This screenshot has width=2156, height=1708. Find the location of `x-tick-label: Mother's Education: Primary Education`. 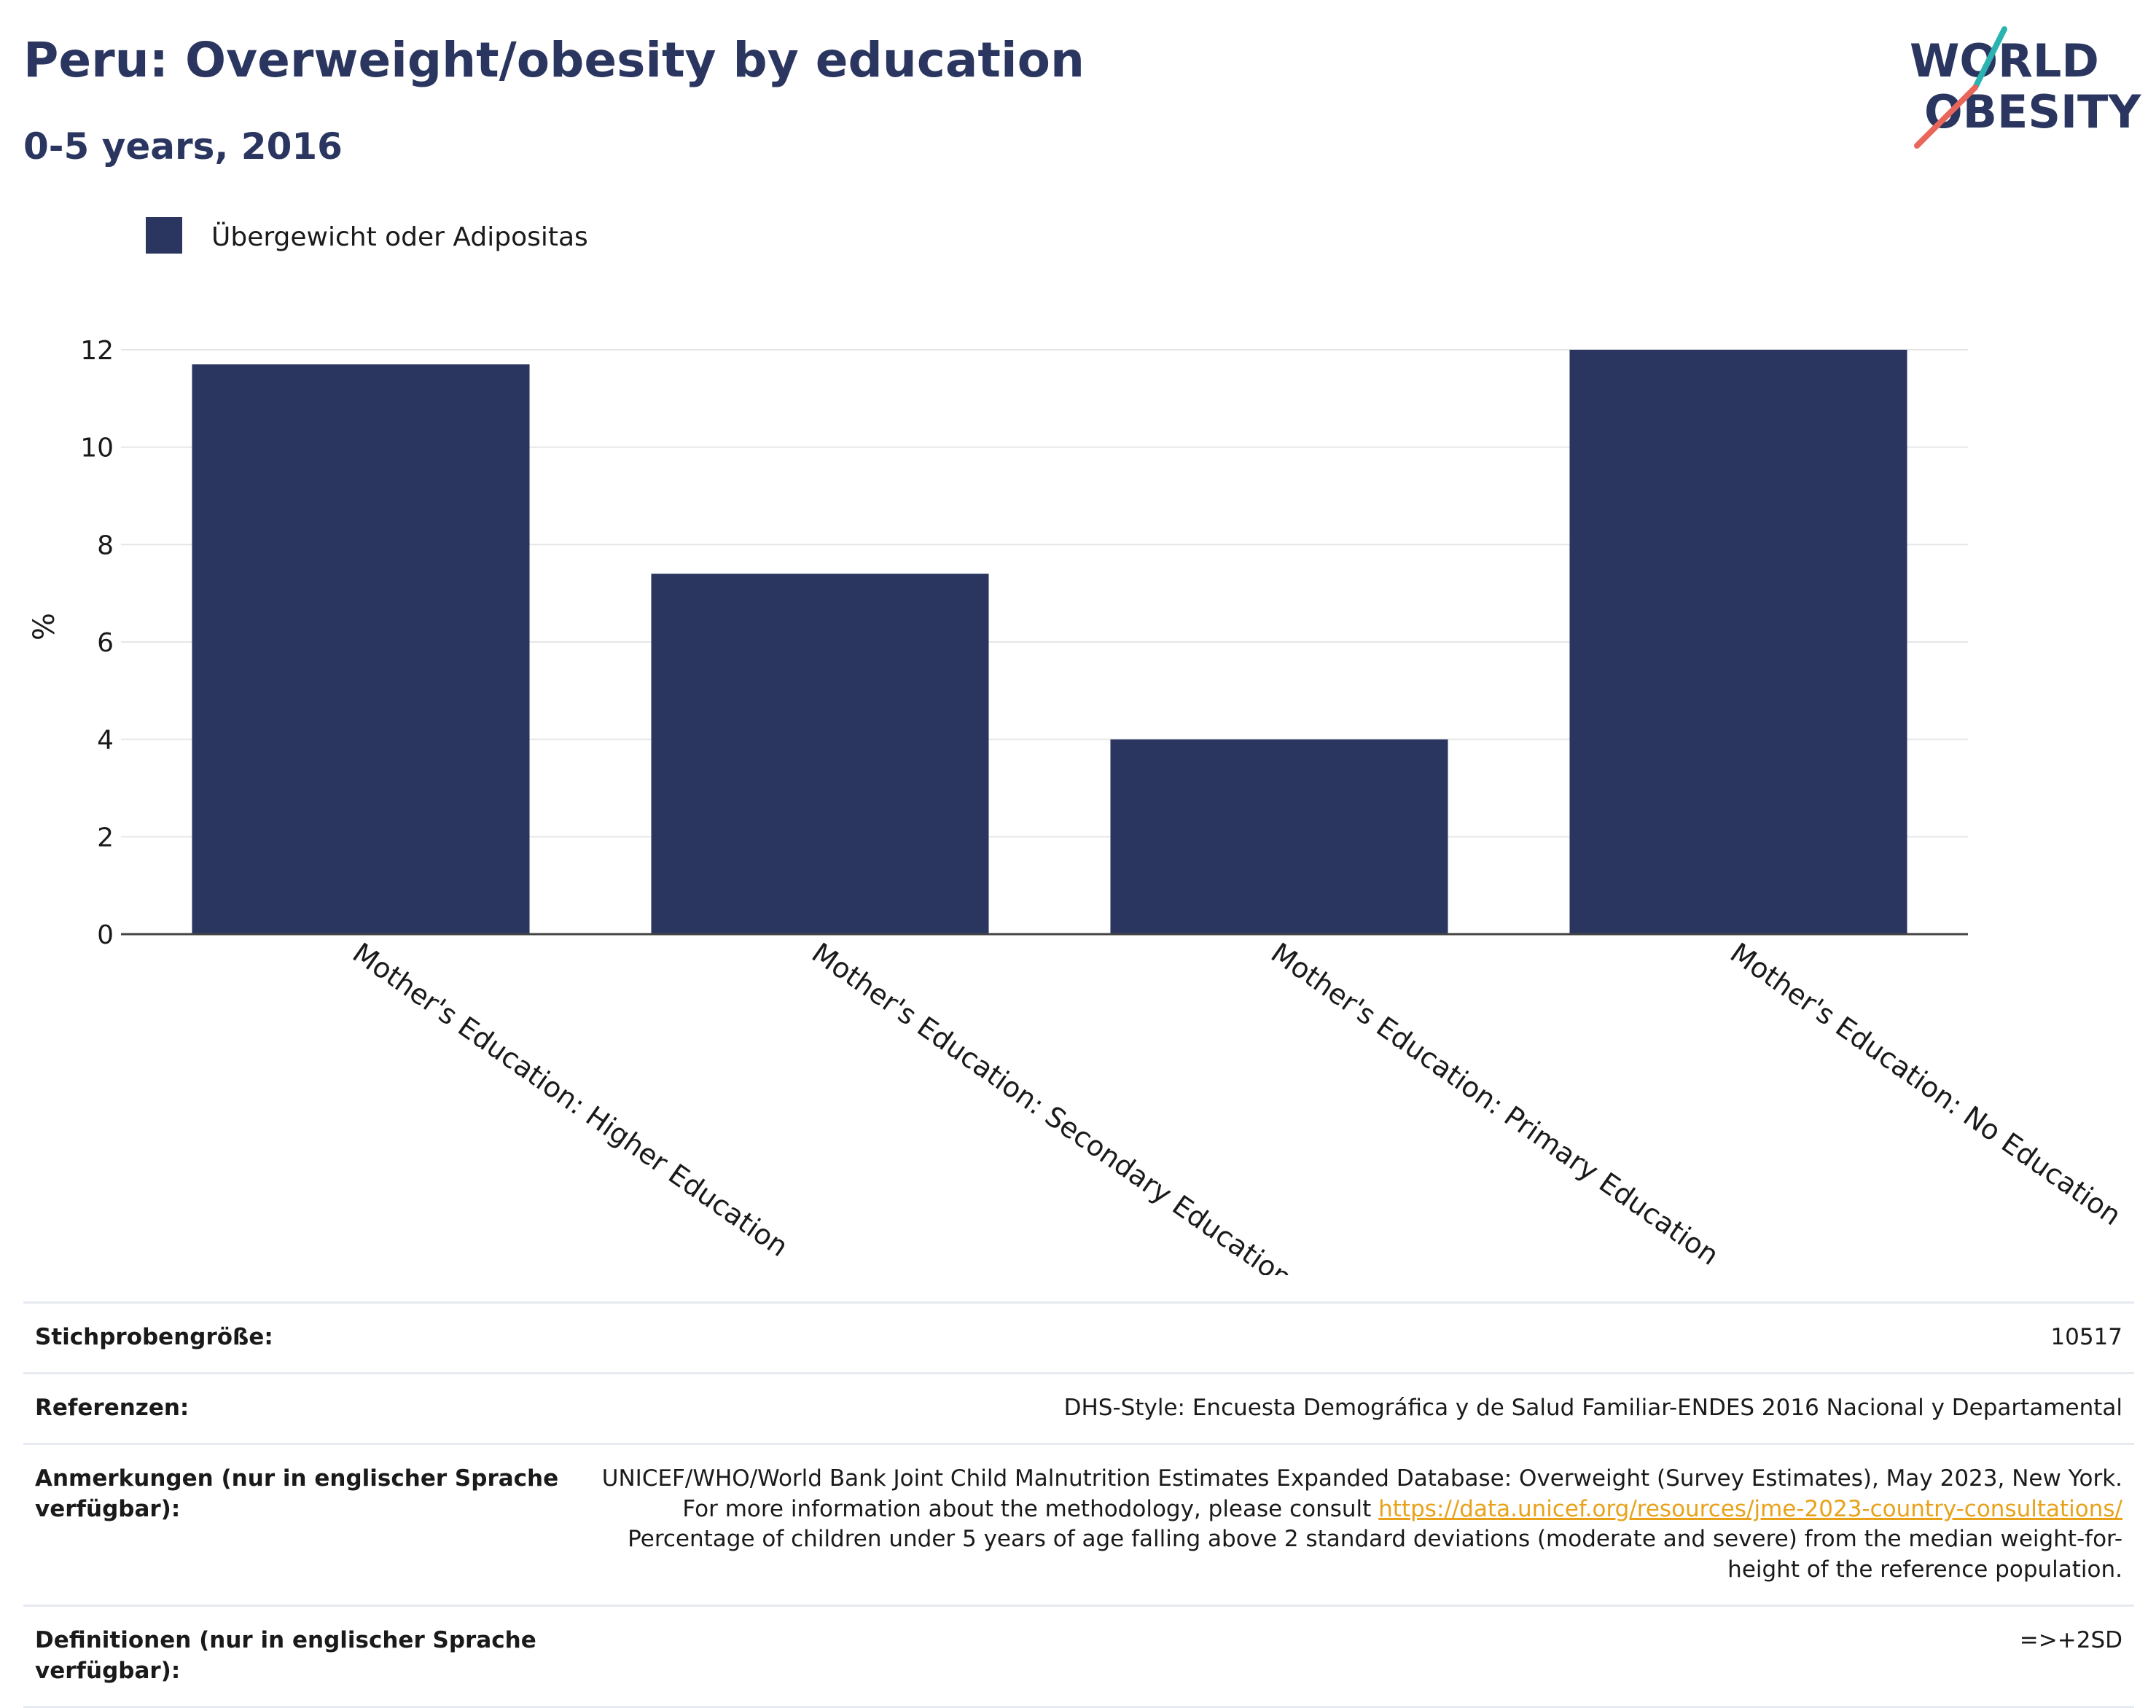

x-tick-label: Mother's Education: Primary Education is located at coordinates (1495, 1104).